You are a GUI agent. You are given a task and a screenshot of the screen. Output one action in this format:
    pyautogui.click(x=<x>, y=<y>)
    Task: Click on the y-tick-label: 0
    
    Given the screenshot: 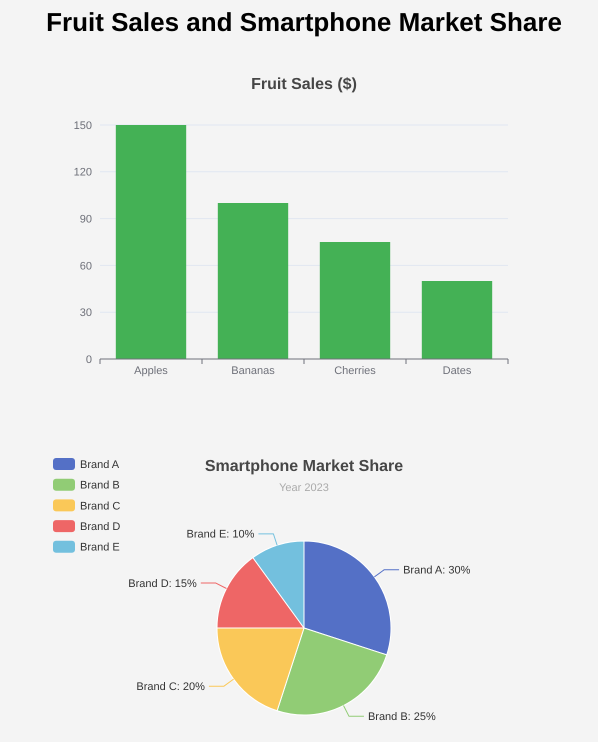 What is the action you would take?
    pyautogui.click(x=89, y=360)
    